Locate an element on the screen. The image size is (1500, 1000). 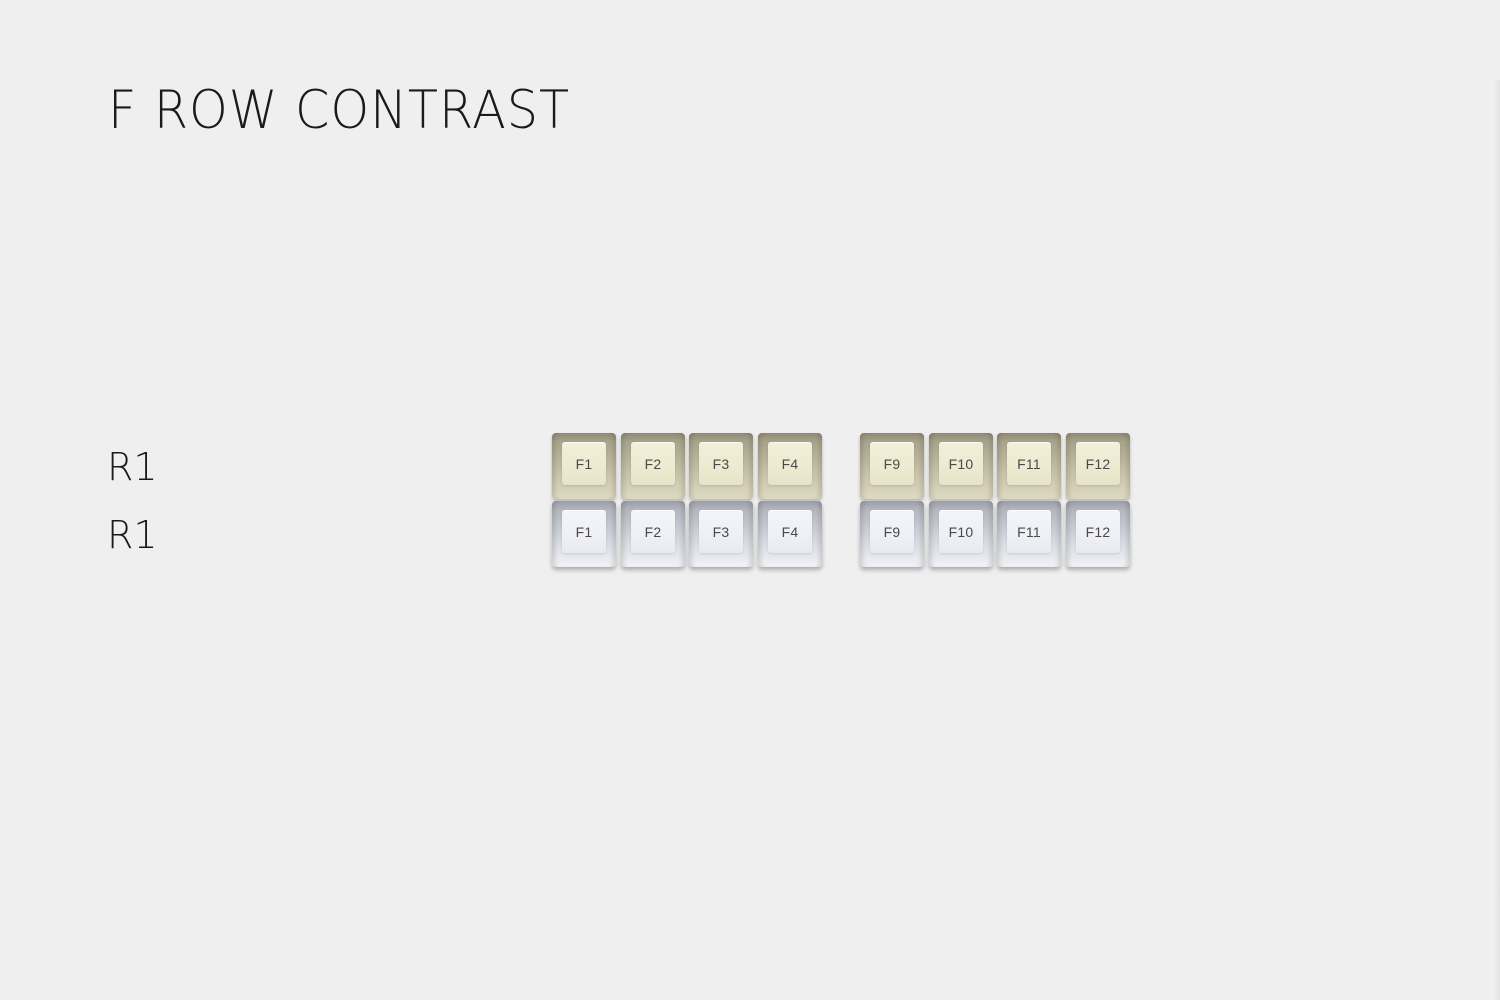
keycap-grey-f12: F12 is located at coordinates (1098, 534).